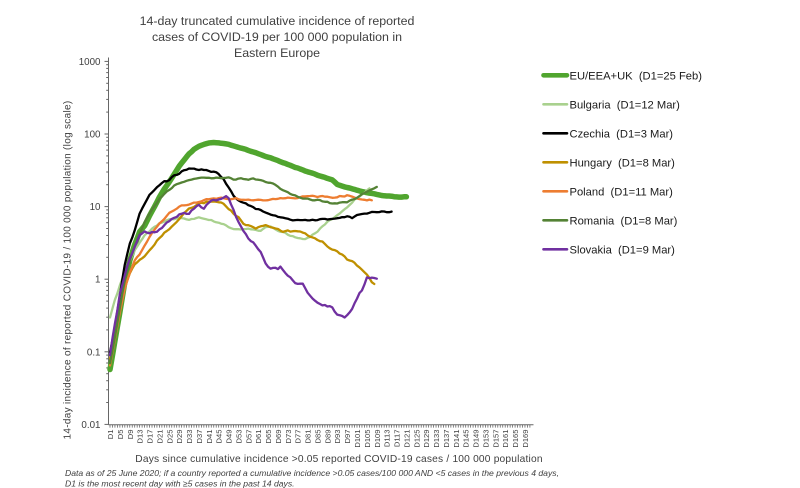 This screenshot has height=488, width=800. Describe the element at coordinates (189, 437) in the screenshot. I see `svg-text: D33` at that location.